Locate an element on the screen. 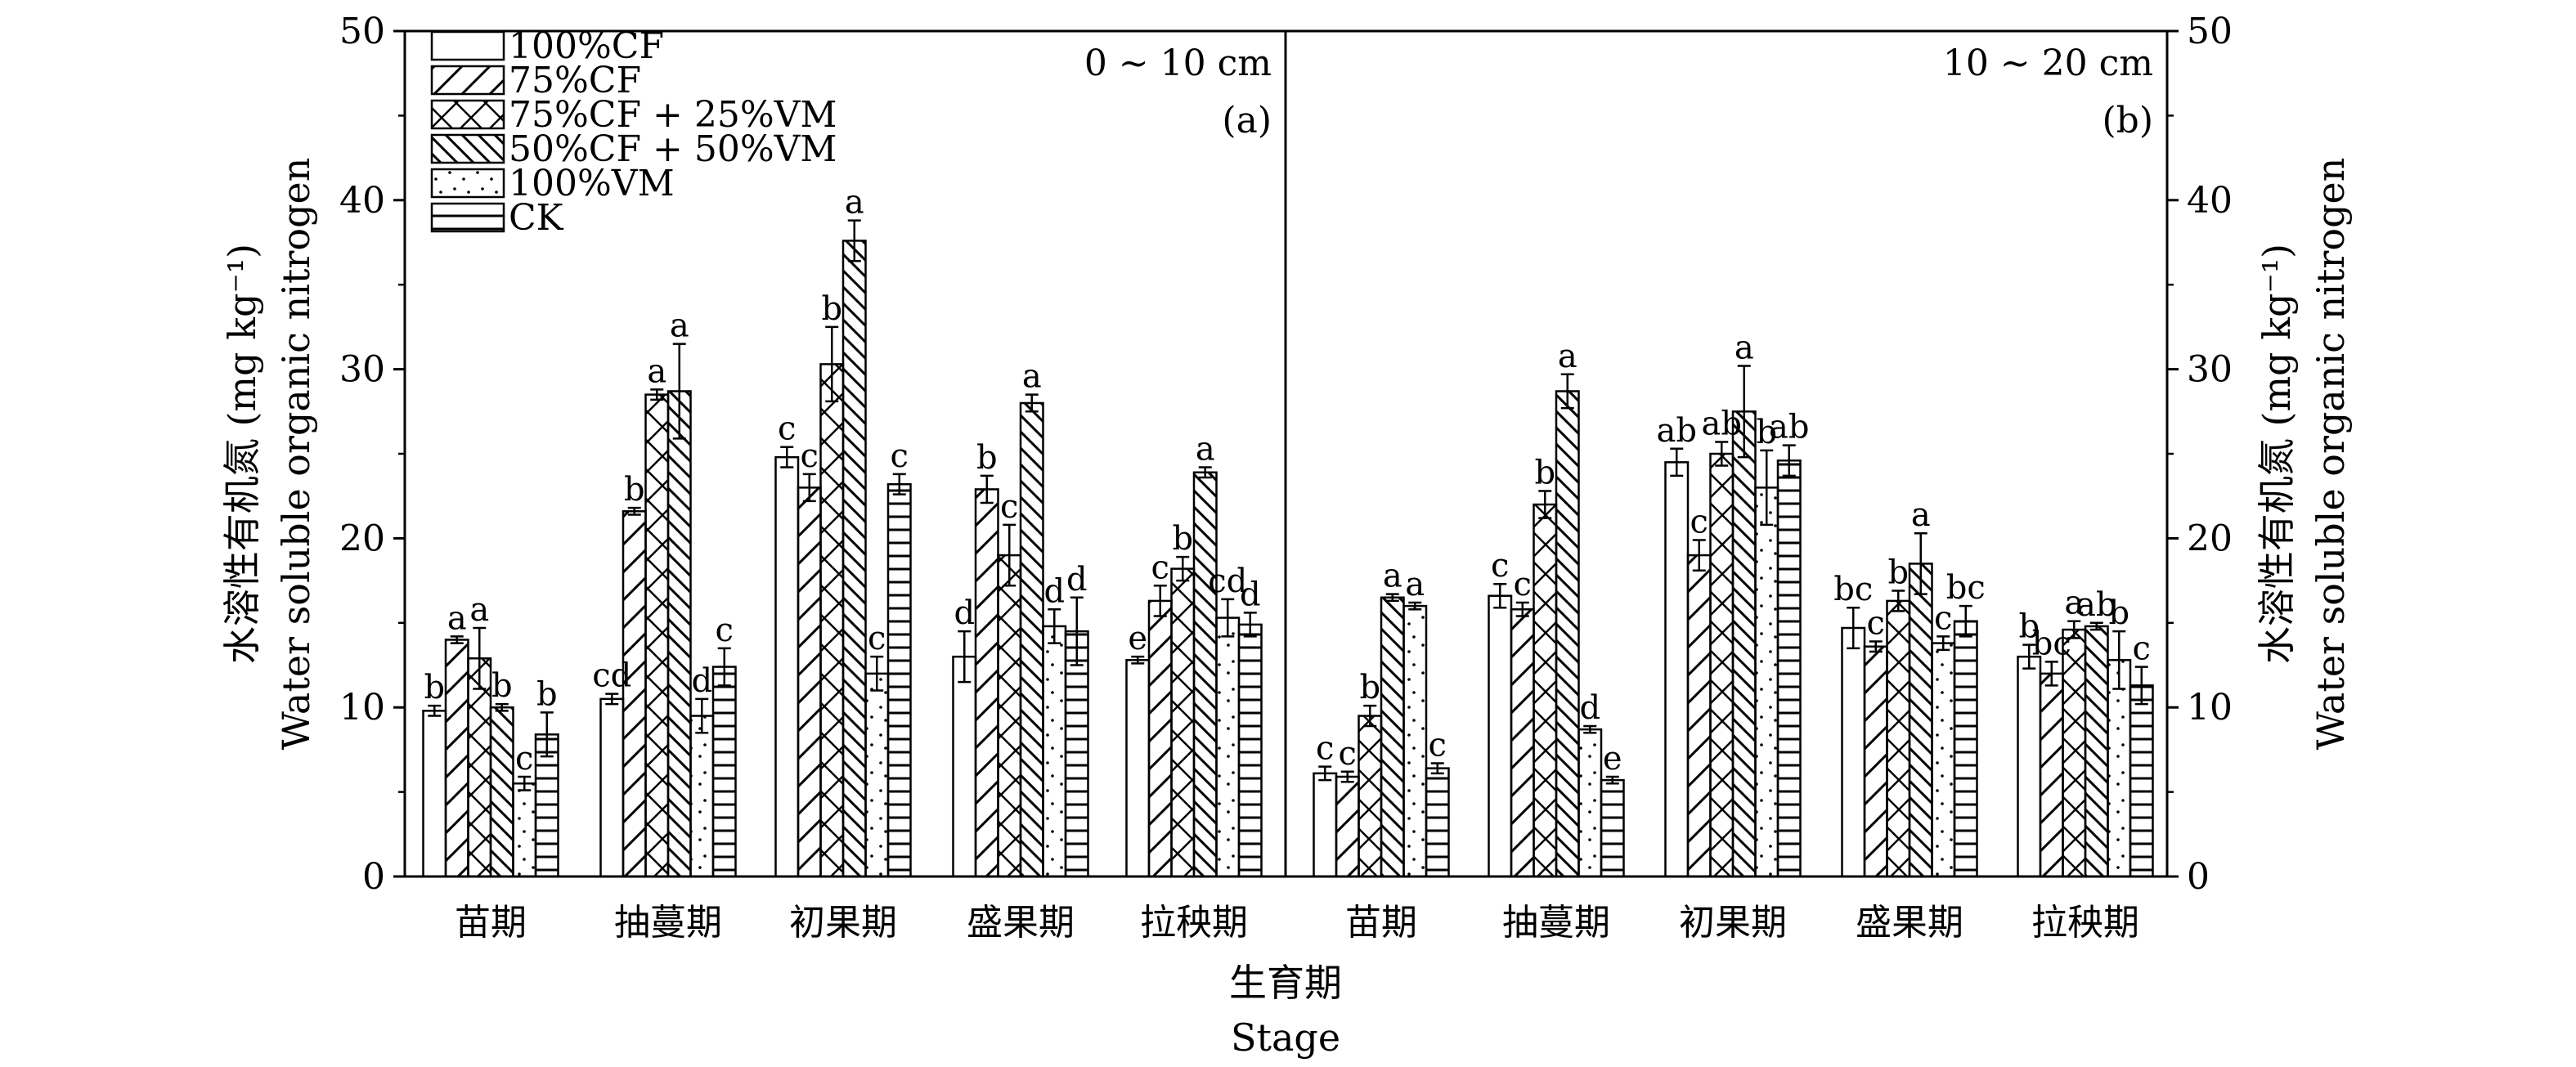 This screenshot has width=2576, height=1067. y-tick-label-right: 30 is located at coordinates (2210, 370).